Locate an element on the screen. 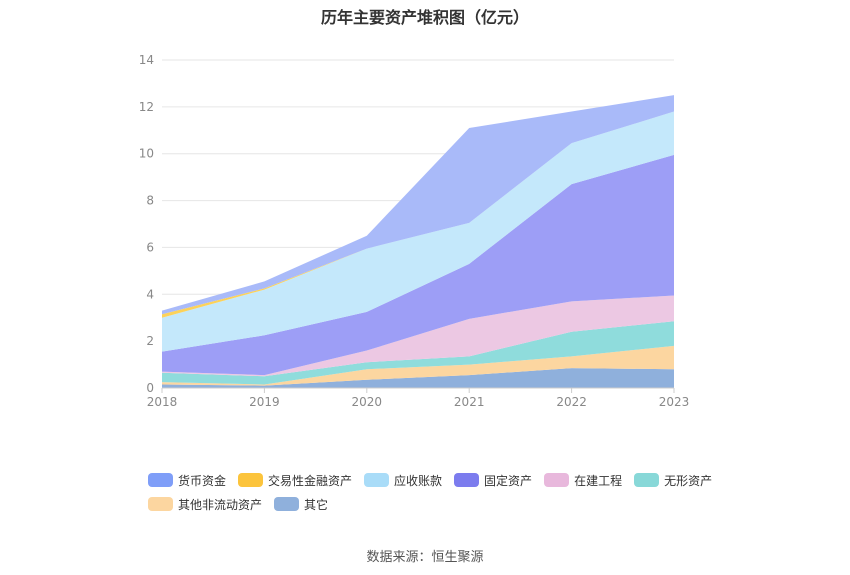 Image resolution: width=850 pixels, height=575 pixels. chart-legend: 货币资金 交易性金融资产 应收账款 固定资产 在建工程 无形资产其他非流动资产 其它 is located at coordinates (443, 492).